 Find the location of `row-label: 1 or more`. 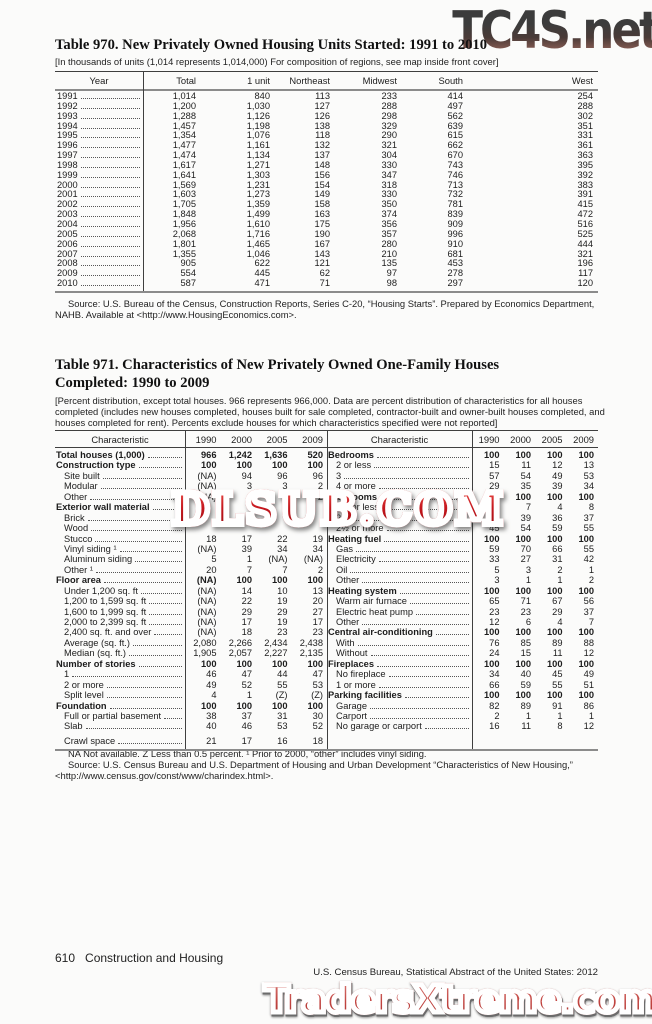

row-label: 1 or more is located at coordinates (356, 684).